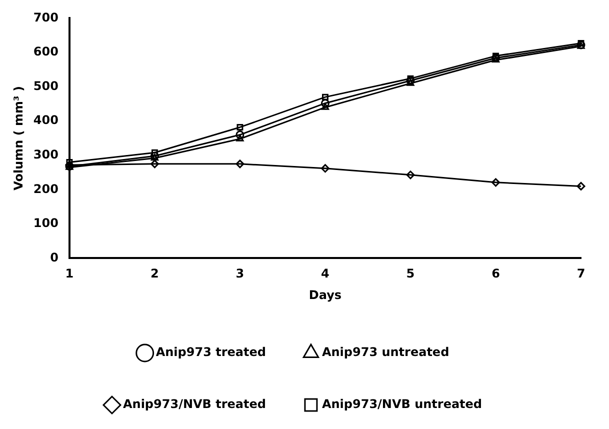 This screenshot has height=429, width=609. I want to click on x-axis-title: Days, so click(325, 295).